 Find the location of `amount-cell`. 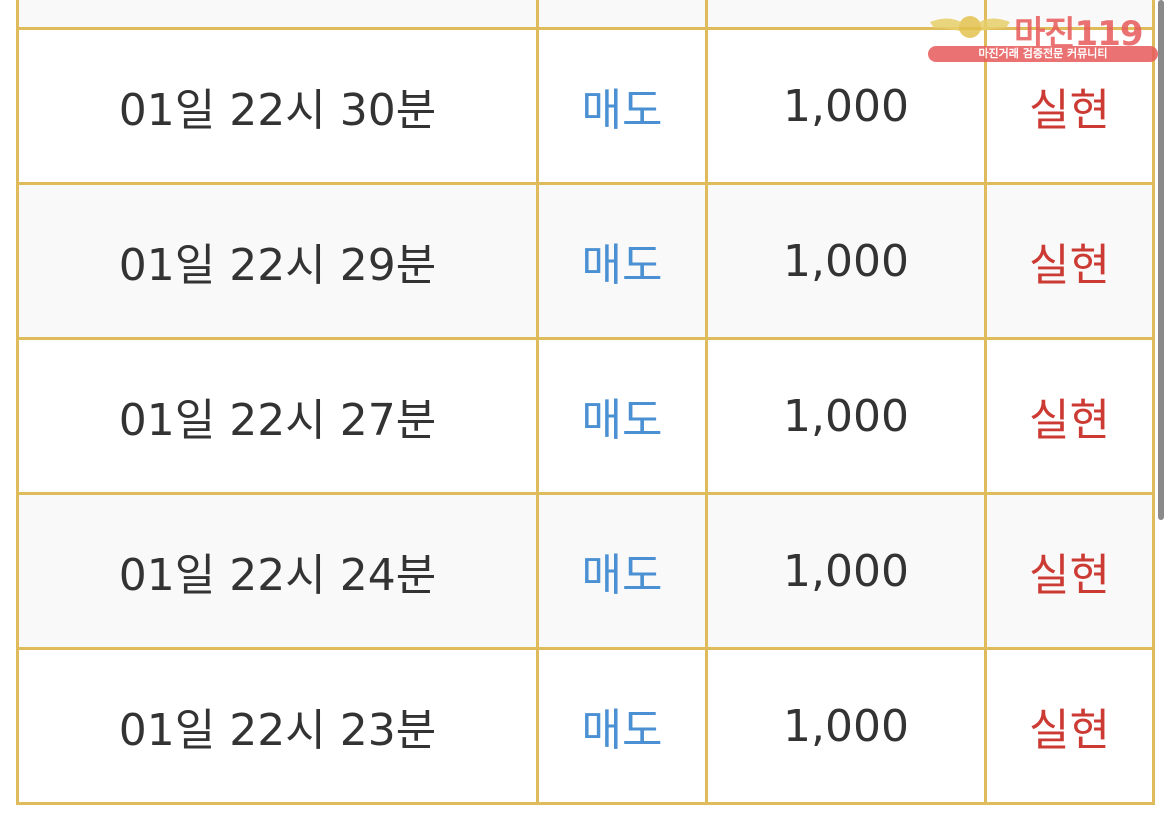

amount-cell is located at coordinates (846, 15).